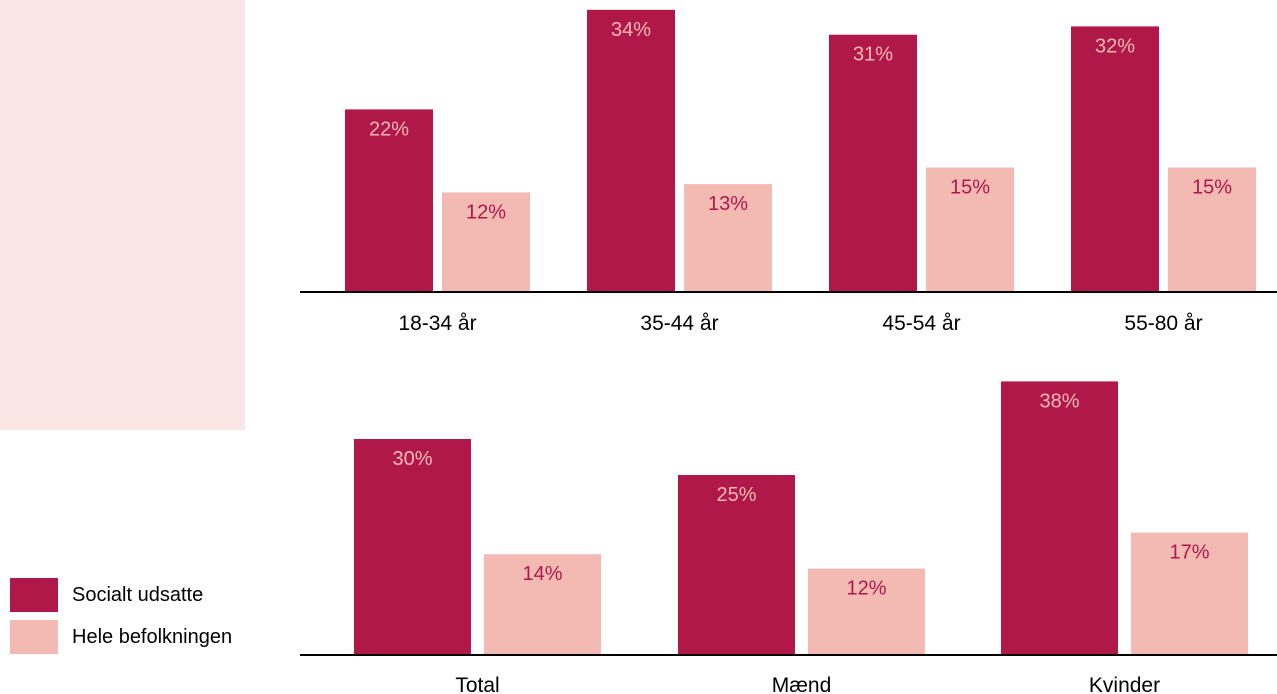 The width and height of the screenshot is (1277, 694). Describe the element at coordinates (437, 323) in the screenshot. I see `category-label: 18-34 år` at that location.